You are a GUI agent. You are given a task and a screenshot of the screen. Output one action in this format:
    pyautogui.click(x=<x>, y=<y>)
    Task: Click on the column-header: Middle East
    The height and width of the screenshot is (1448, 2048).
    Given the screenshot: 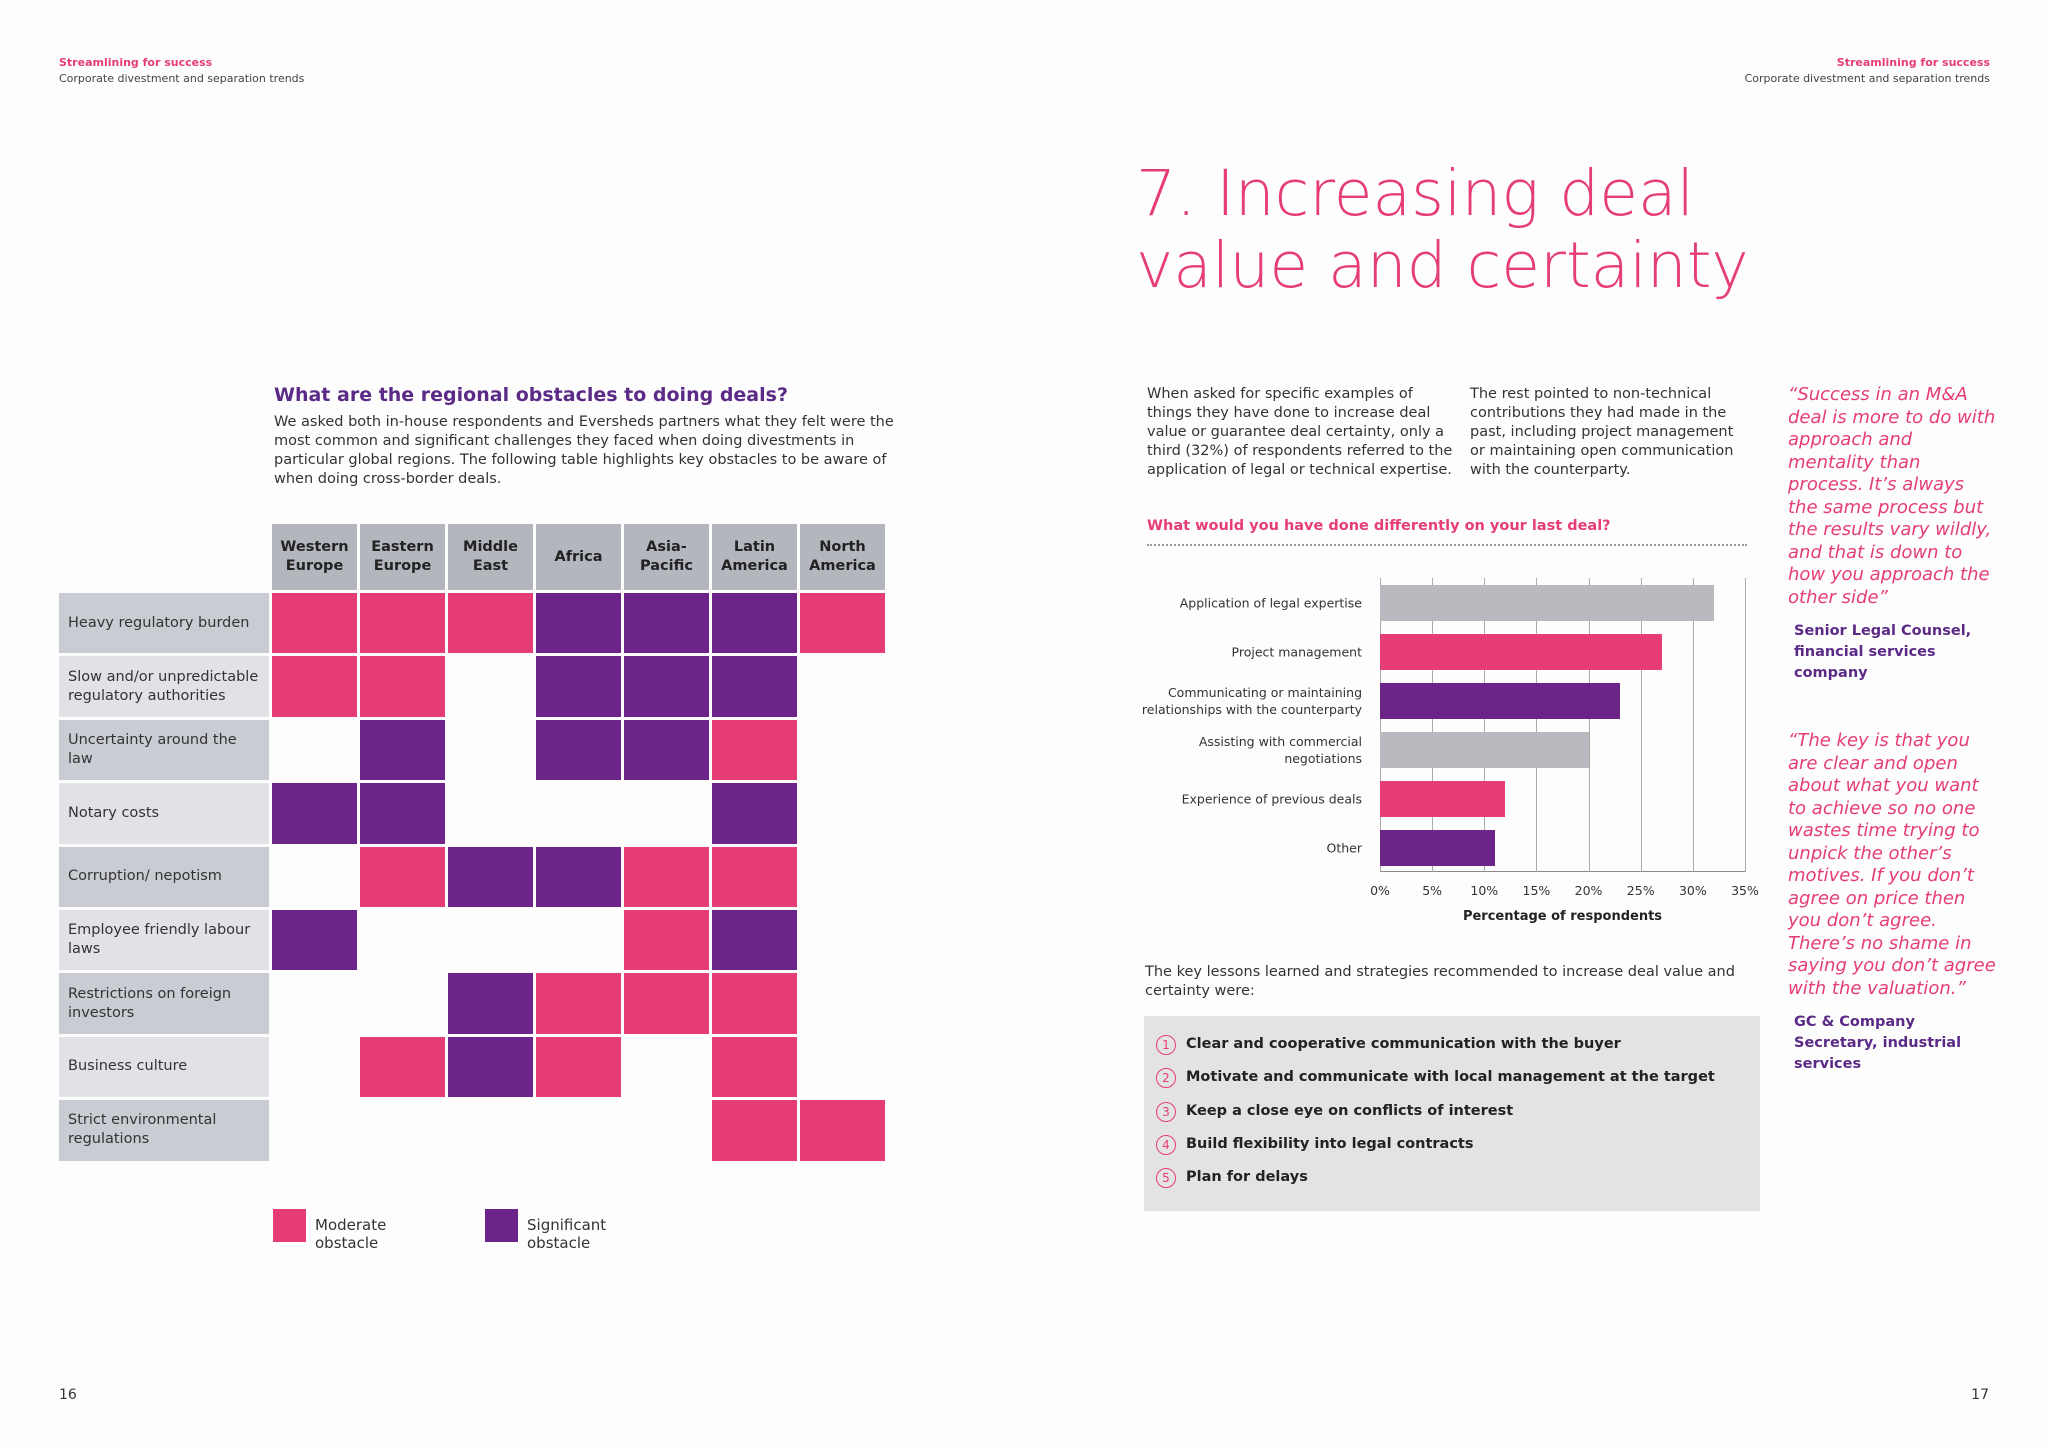 What is the action you would take?
    pyautogui.click(x=490, y=557)
    